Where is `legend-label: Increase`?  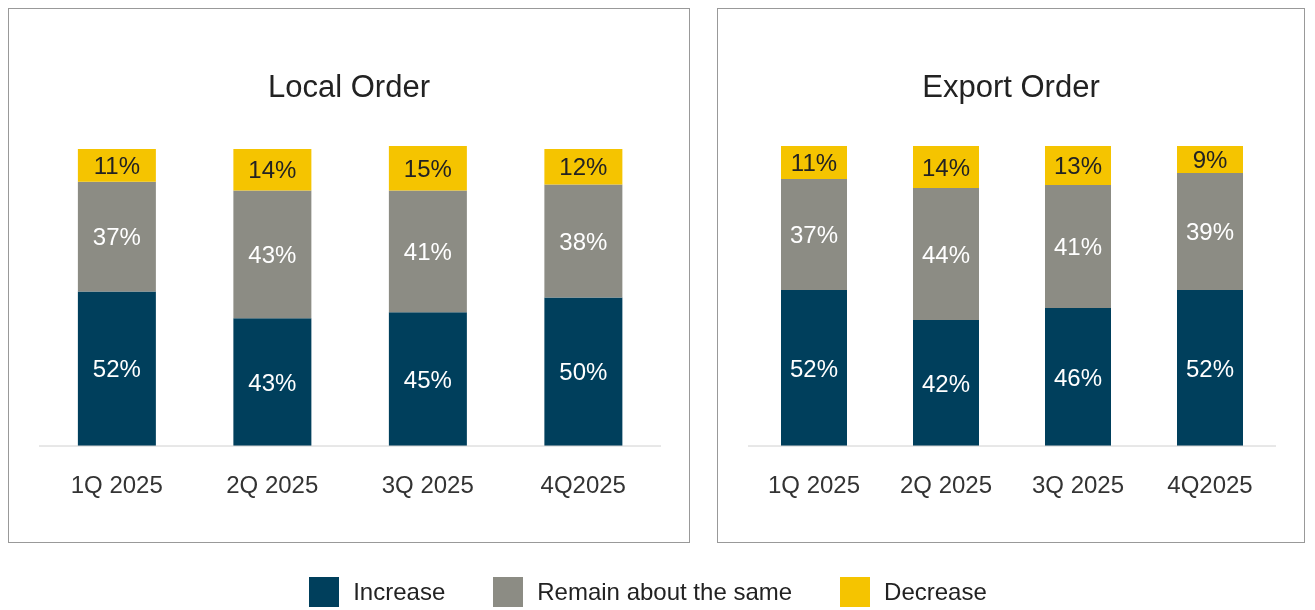 legend-label: Increase is located at coordinates (399, 592).